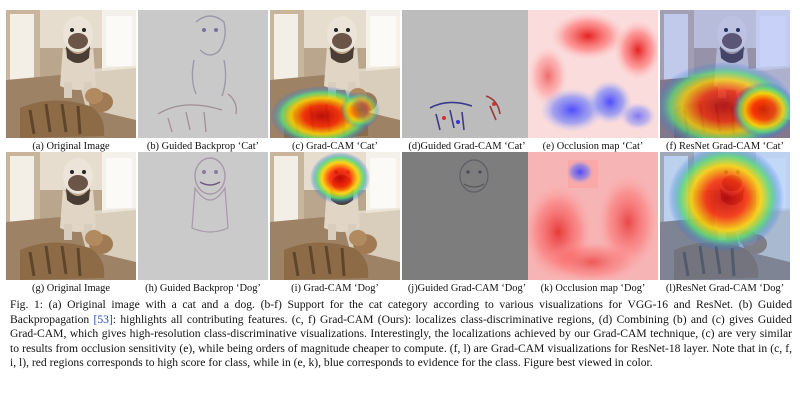 The width and height of the screenshot is (800, 400). I want to click on panel-caption: (i) Grad-CAM ‘Dog’, so click(335, 288).